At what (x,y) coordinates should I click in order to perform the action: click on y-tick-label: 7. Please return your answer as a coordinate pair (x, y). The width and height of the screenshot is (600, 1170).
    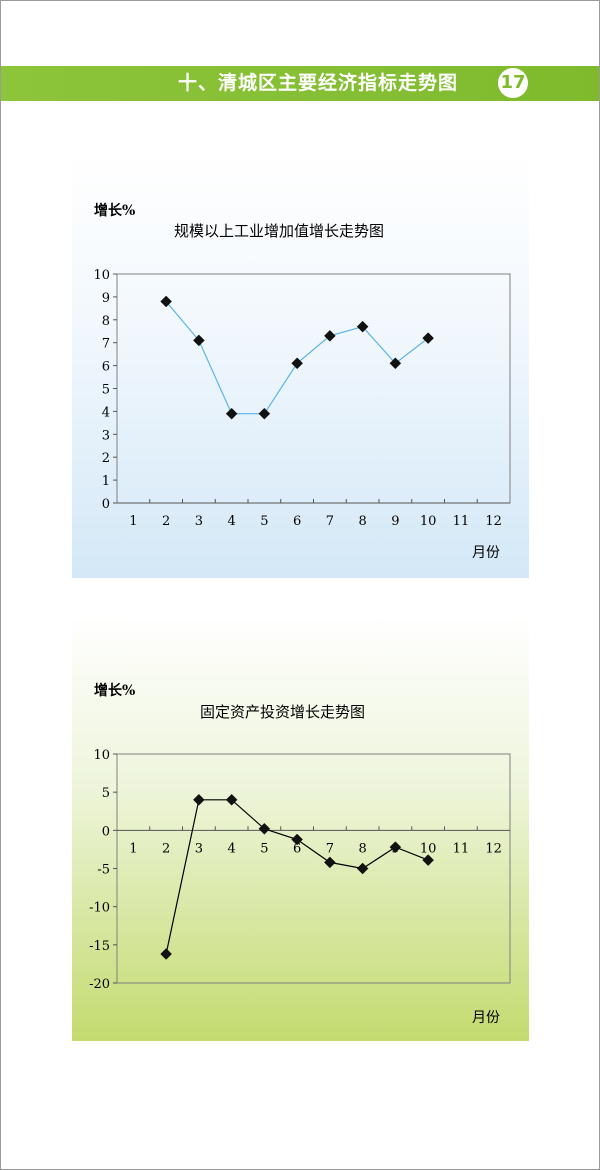
    Looking at the image, I should click on (106, 344).